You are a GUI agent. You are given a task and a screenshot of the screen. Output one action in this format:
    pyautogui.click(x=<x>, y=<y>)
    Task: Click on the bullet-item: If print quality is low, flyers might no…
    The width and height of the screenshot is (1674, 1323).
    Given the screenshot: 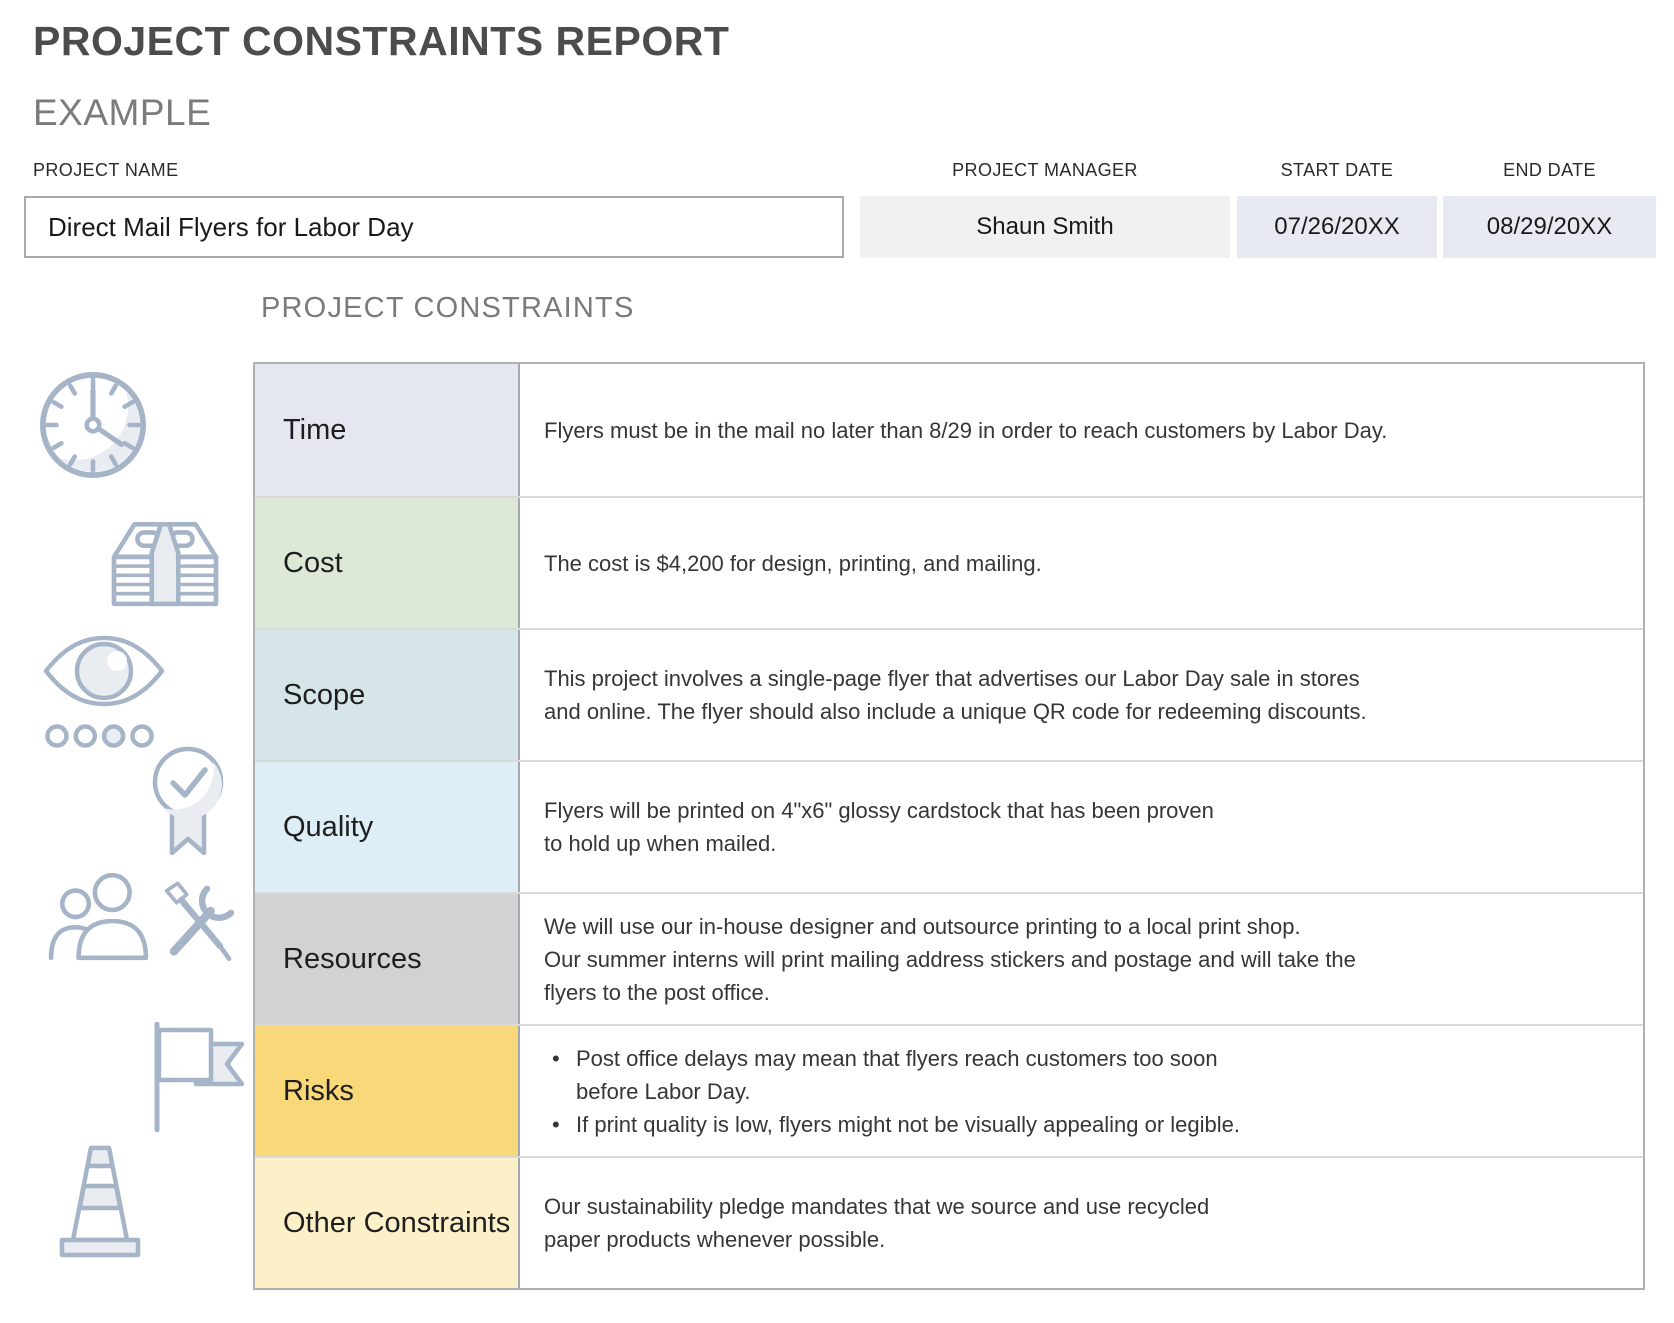 What is the action you would take?
    pyautogui.click(x=1083, y=1124)
    